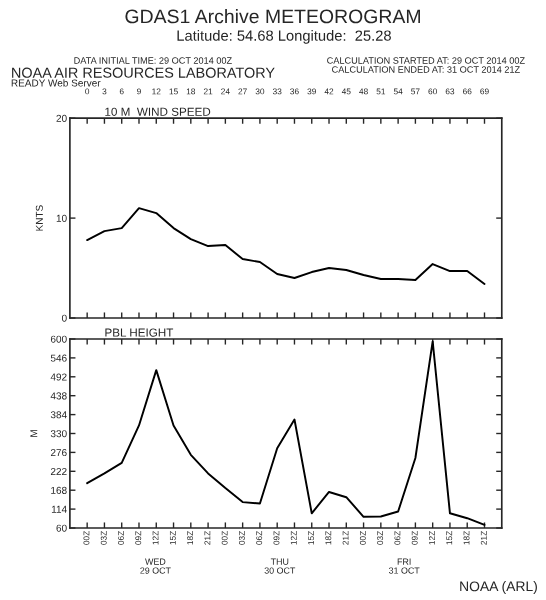 This screenshot has width=546, height=600. I want to click on text: GDAS1 Archive METEOROGRAM, so click(272, 16).